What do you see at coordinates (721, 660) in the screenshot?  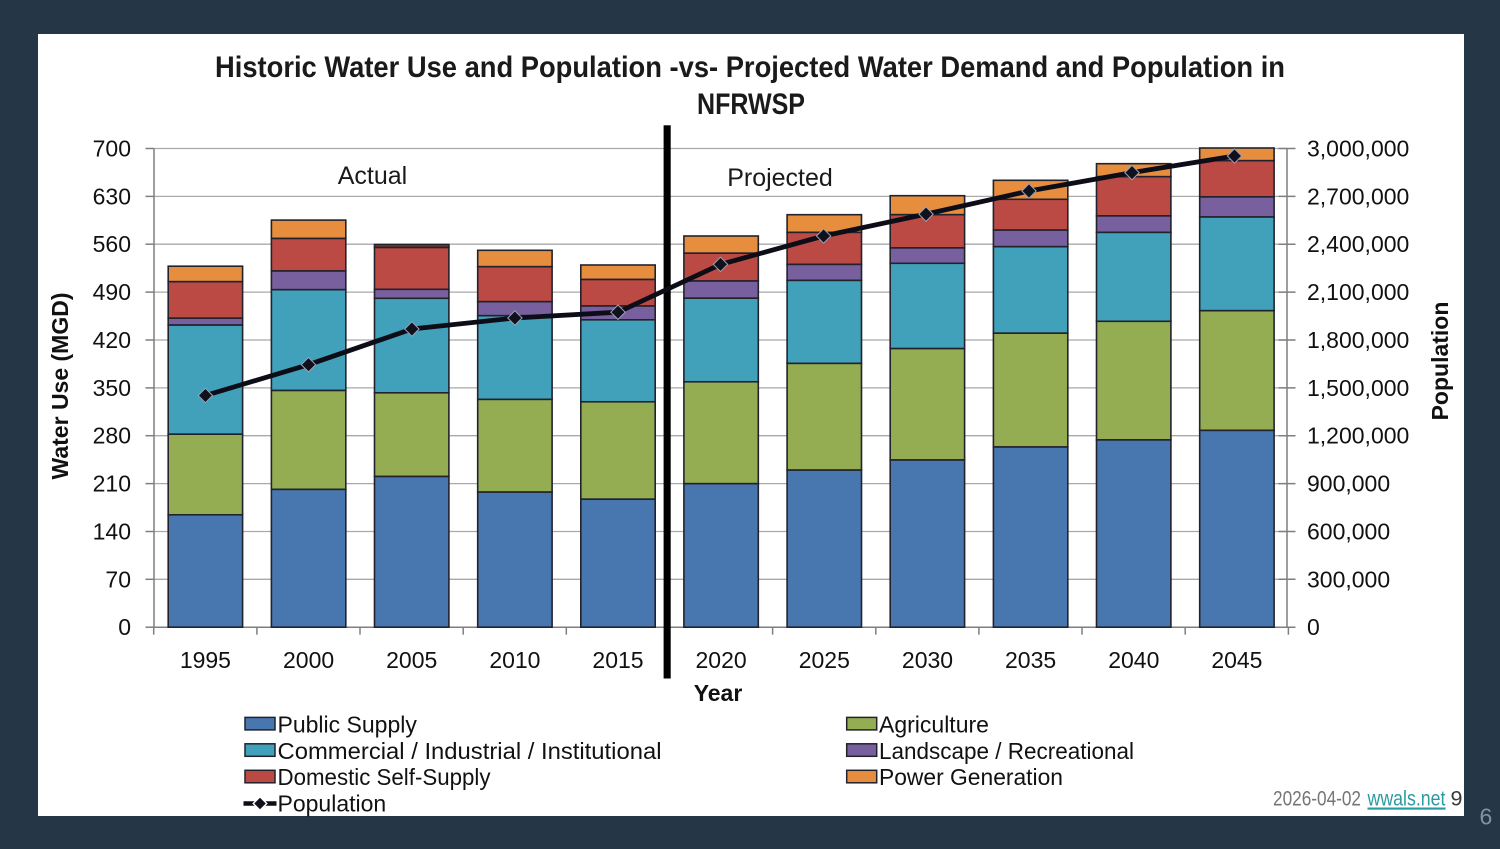 I see `svg-text: 2020` at bounding box center [721, 660].